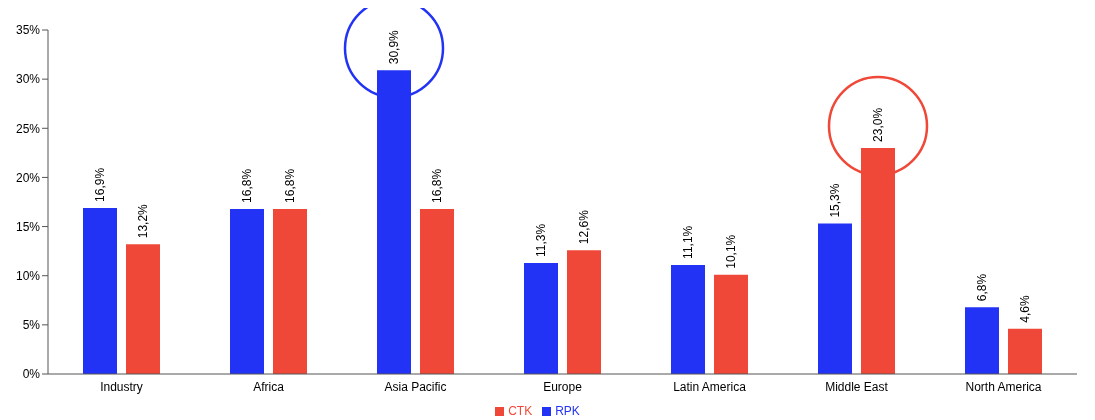  What do you see at coordinates (710, 386) in the screenshot?
I see `x-tick-label: Latin America` at bounding box center [710, 386].